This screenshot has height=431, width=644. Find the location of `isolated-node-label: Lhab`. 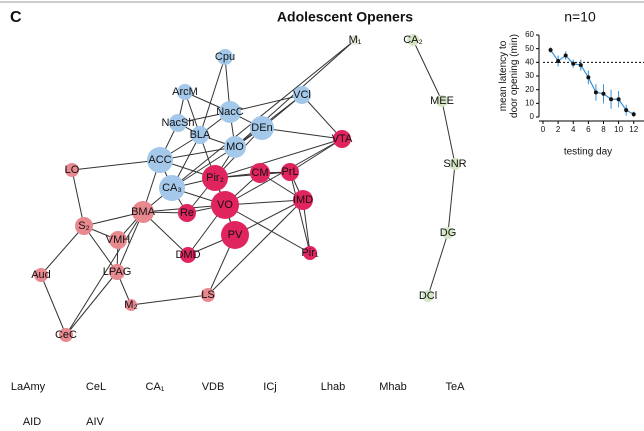

isolated-node-label: Lhab is located at coordinates (333, 387).